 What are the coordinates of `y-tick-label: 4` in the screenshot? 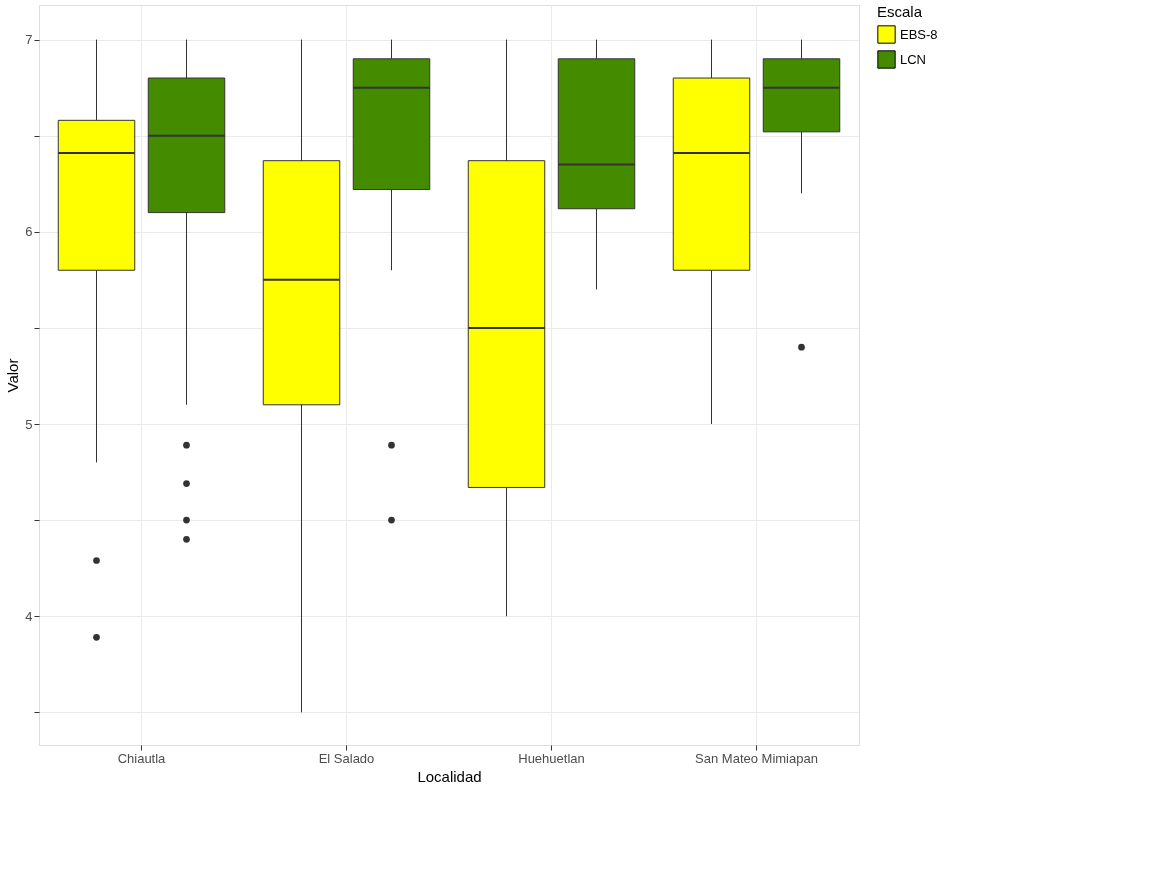 It's located at (29, 616).